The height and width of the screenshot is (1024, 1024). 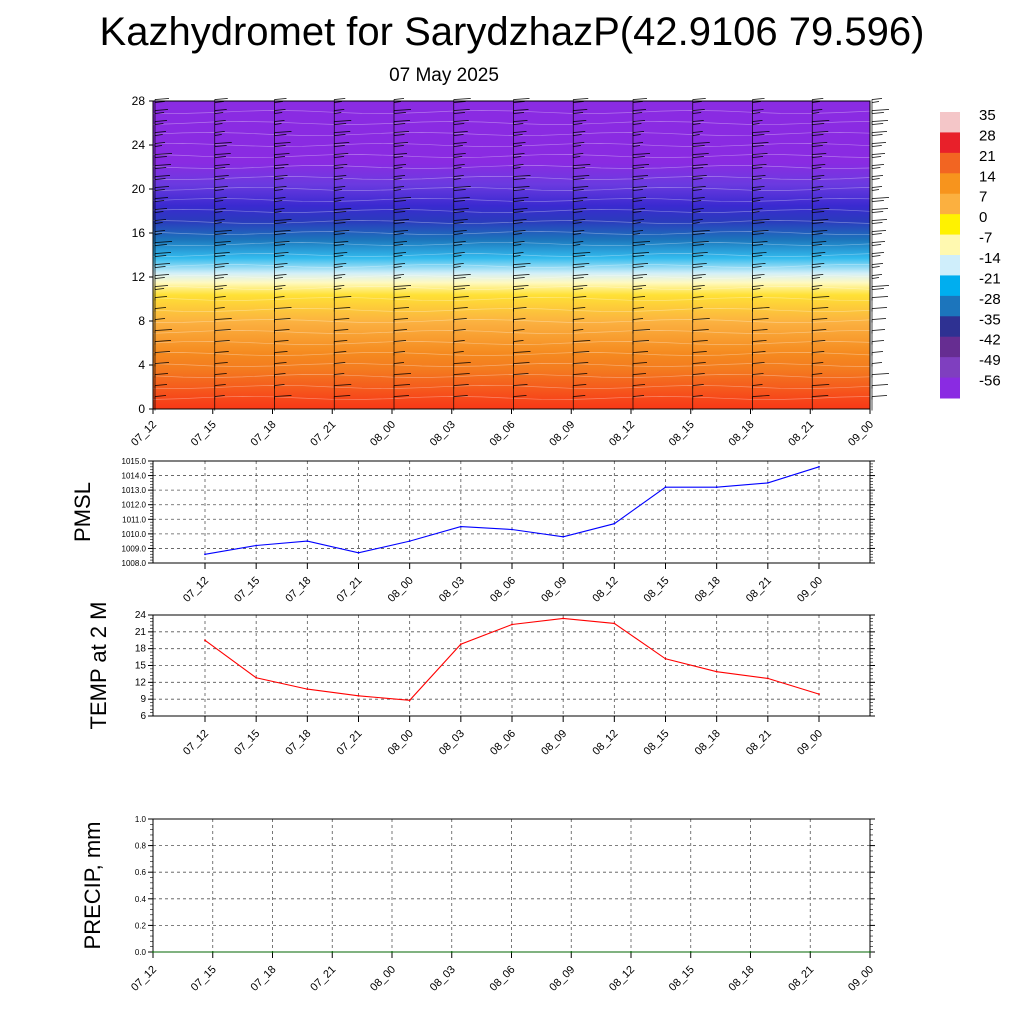 What do you see at coordinates (983, 217) in the screenshot?
I see `colorbar-label: 0` at bounding box center [983, 217].